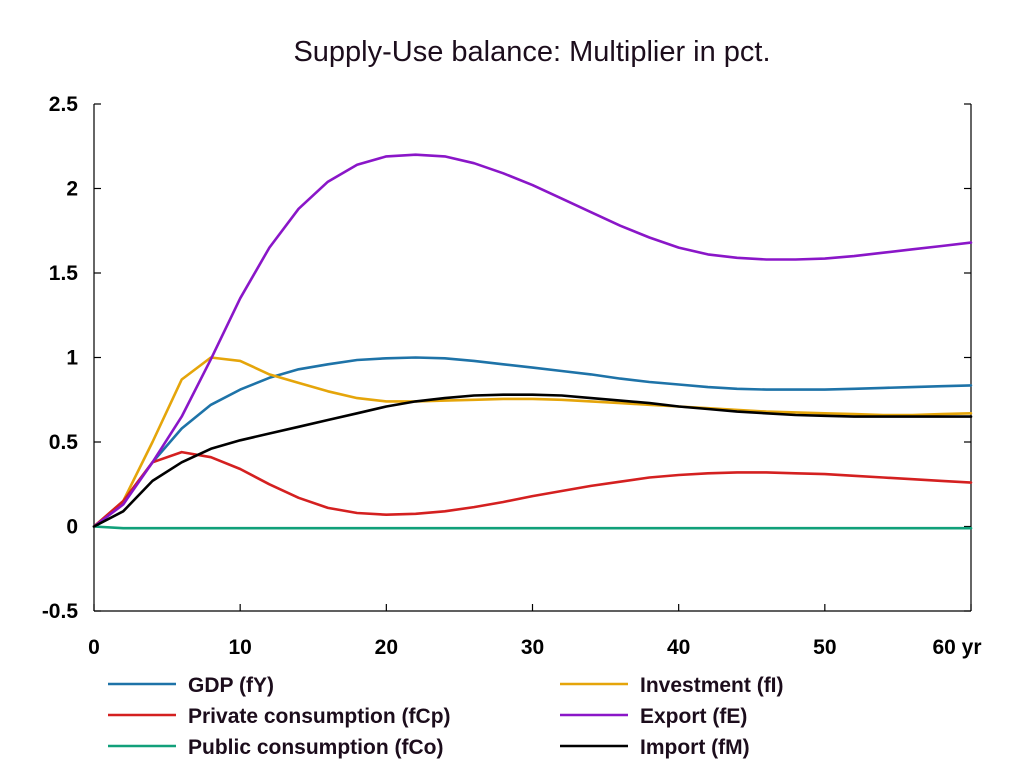 The height and width of the screenshot is (778, 1024). What do you see at coordinates (239, 647) in the screenshot?
I see `x-tick-label: 10` at bounding box center [239, 647].